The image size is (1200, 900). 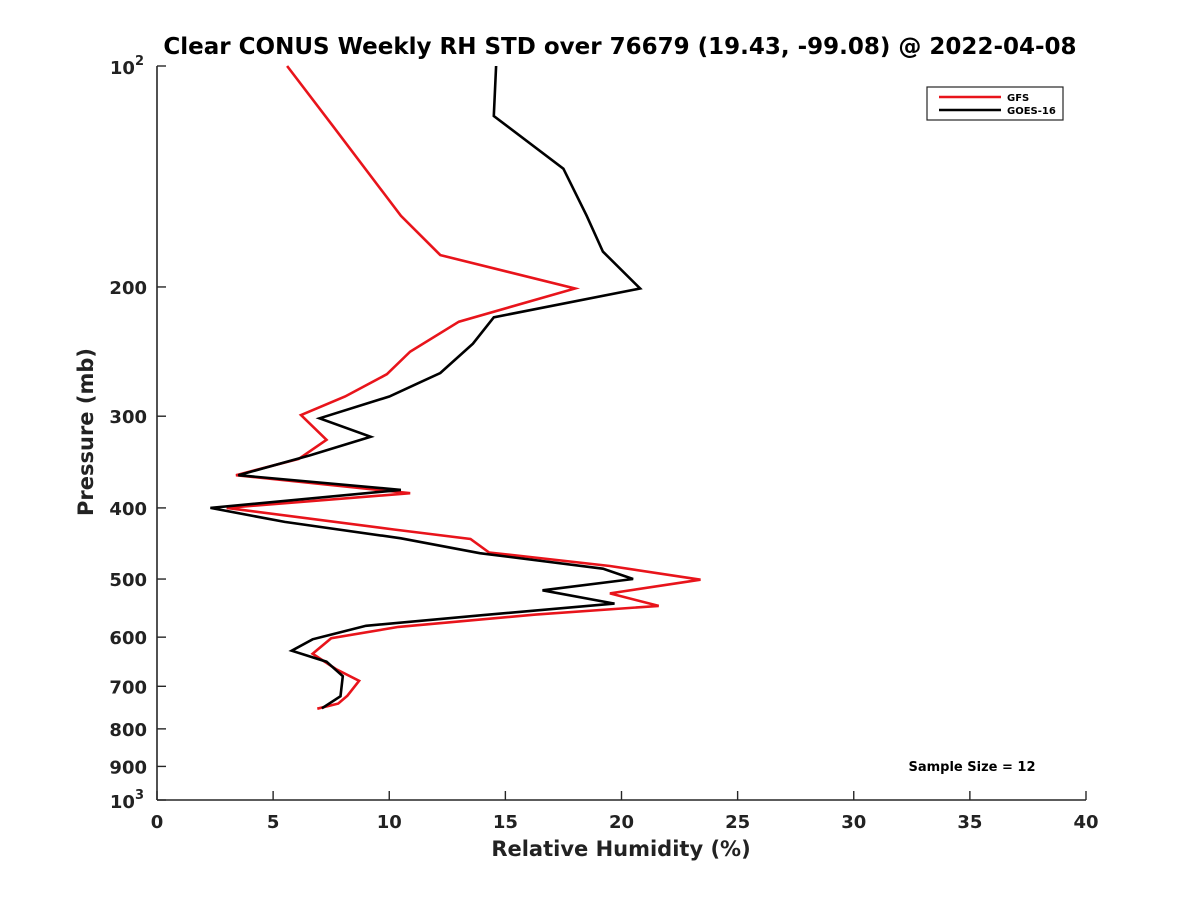 I want to click on legend-label-gfs: GFS, so click(x=1018, y=98).